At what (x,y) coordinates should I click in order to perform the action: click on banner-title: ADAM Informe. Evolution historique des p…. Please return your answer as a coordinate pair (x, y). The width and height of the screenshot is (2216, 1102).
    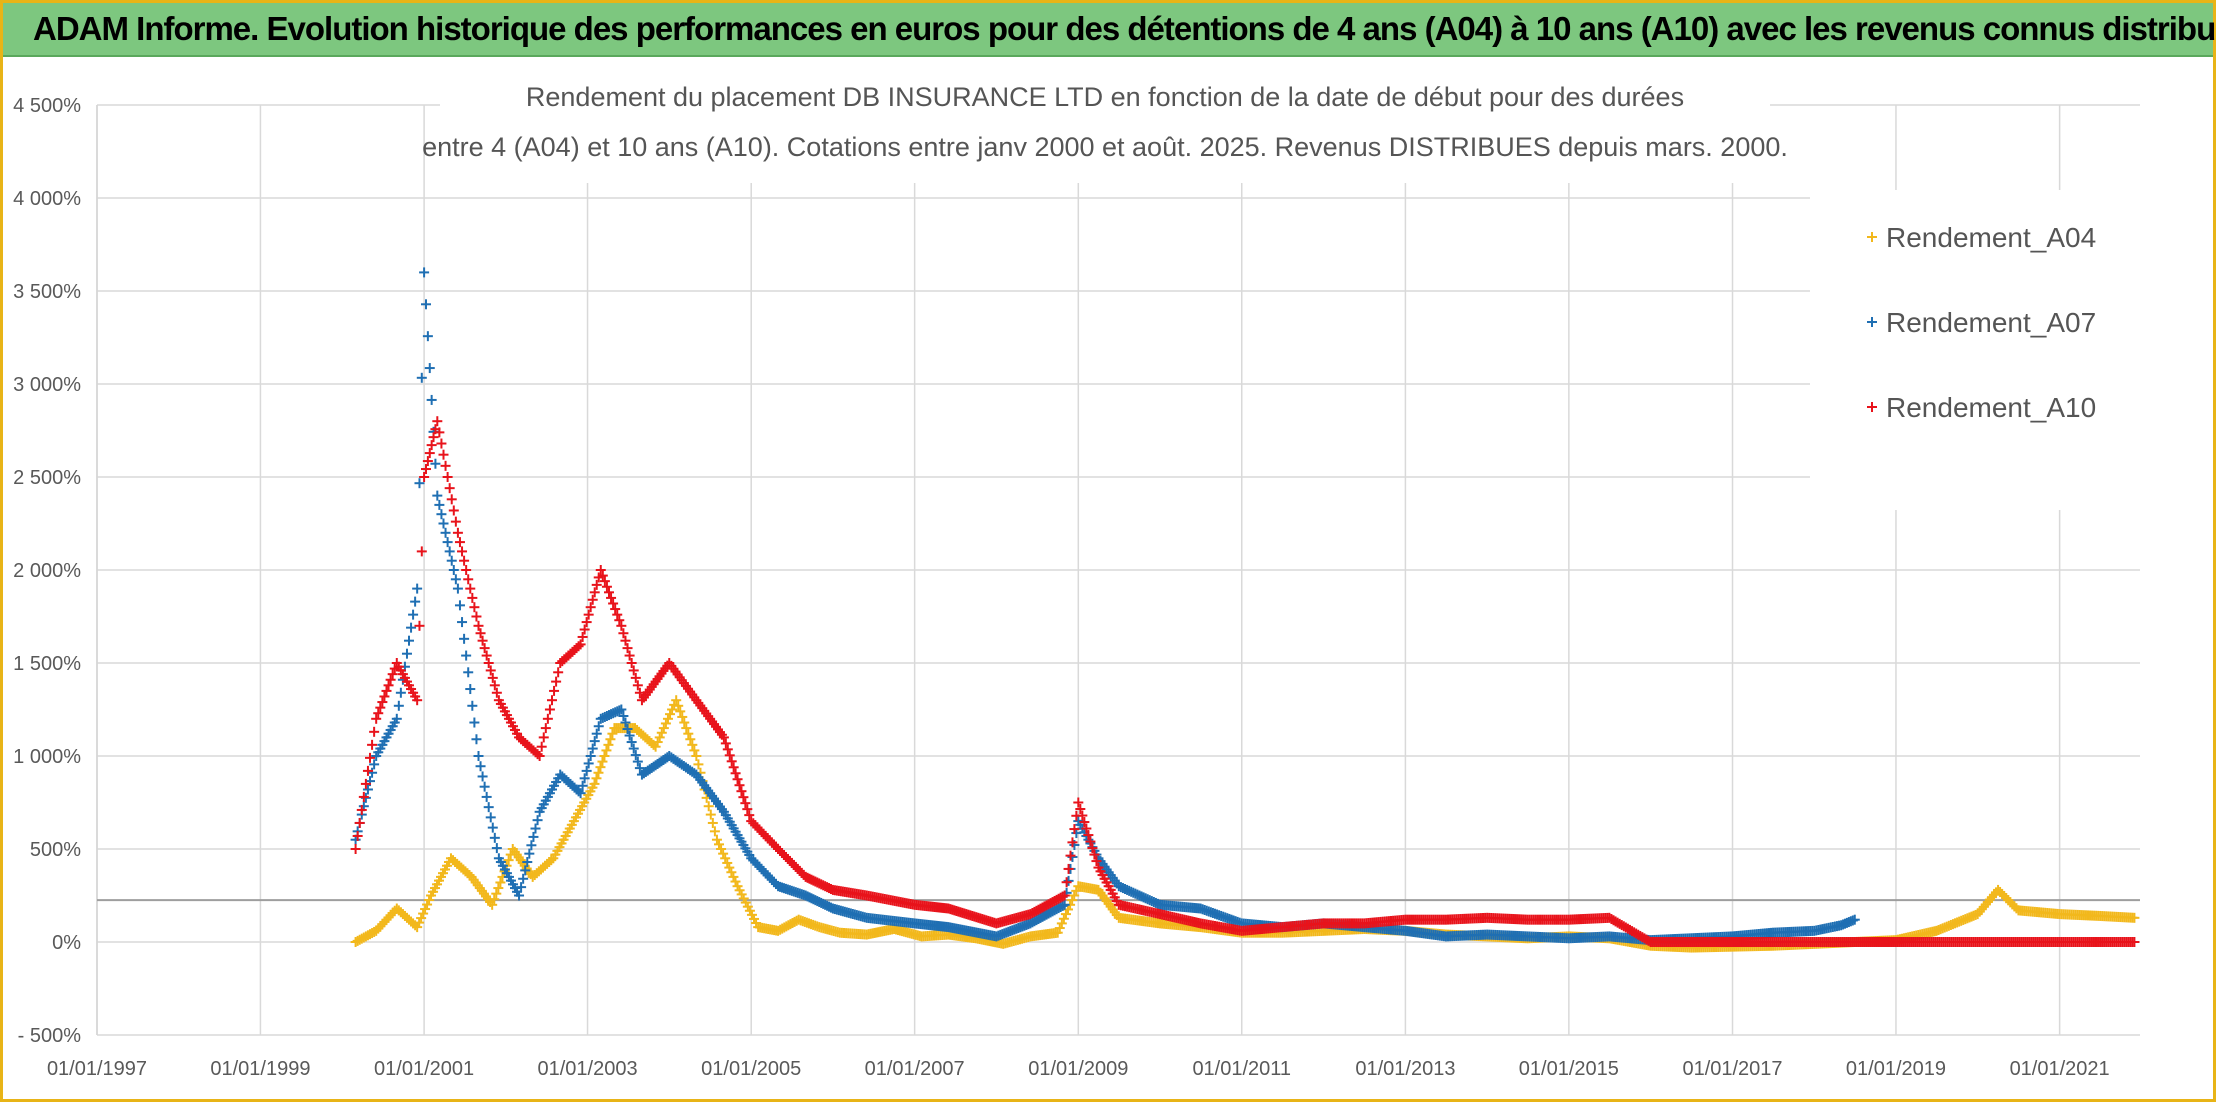
    Looking at the image, I should click on (1124, 28).